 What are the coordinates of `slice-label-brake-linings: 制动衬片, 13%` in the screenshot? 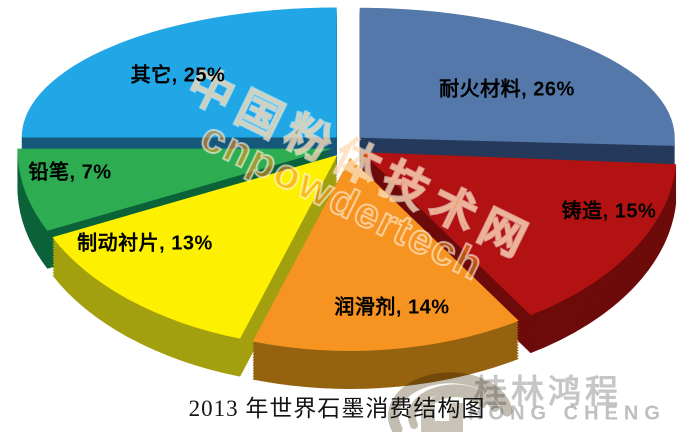 It's located at (145, 243).